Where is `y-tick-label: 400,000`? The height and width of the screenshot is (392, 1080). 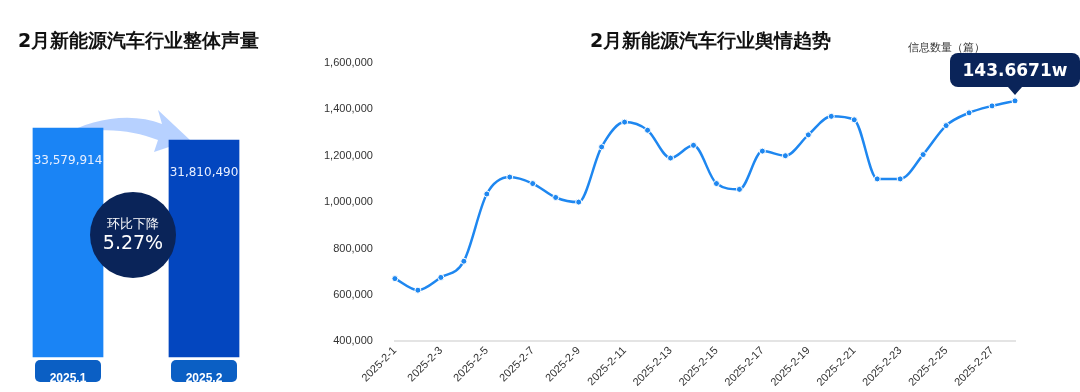
y-tick-label: 400,000 is located at coordinates (353, 340).